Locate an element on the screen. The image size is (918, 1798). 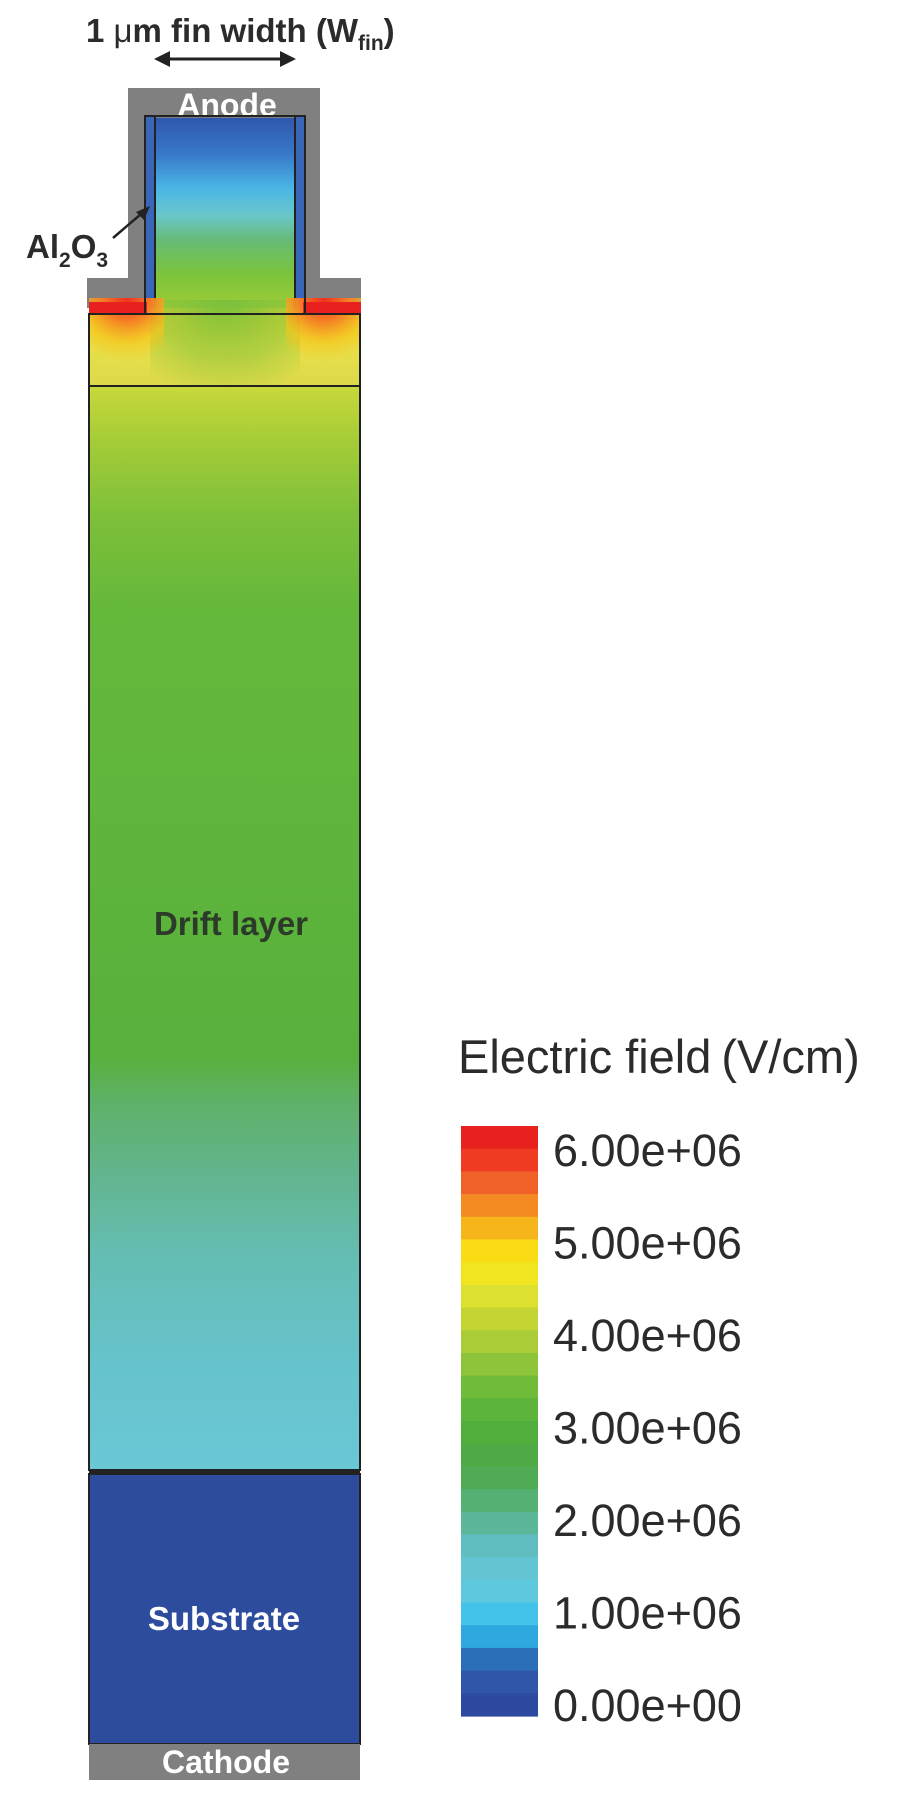
oxide-label: Al2O3 is located at coordinates (67, 250).